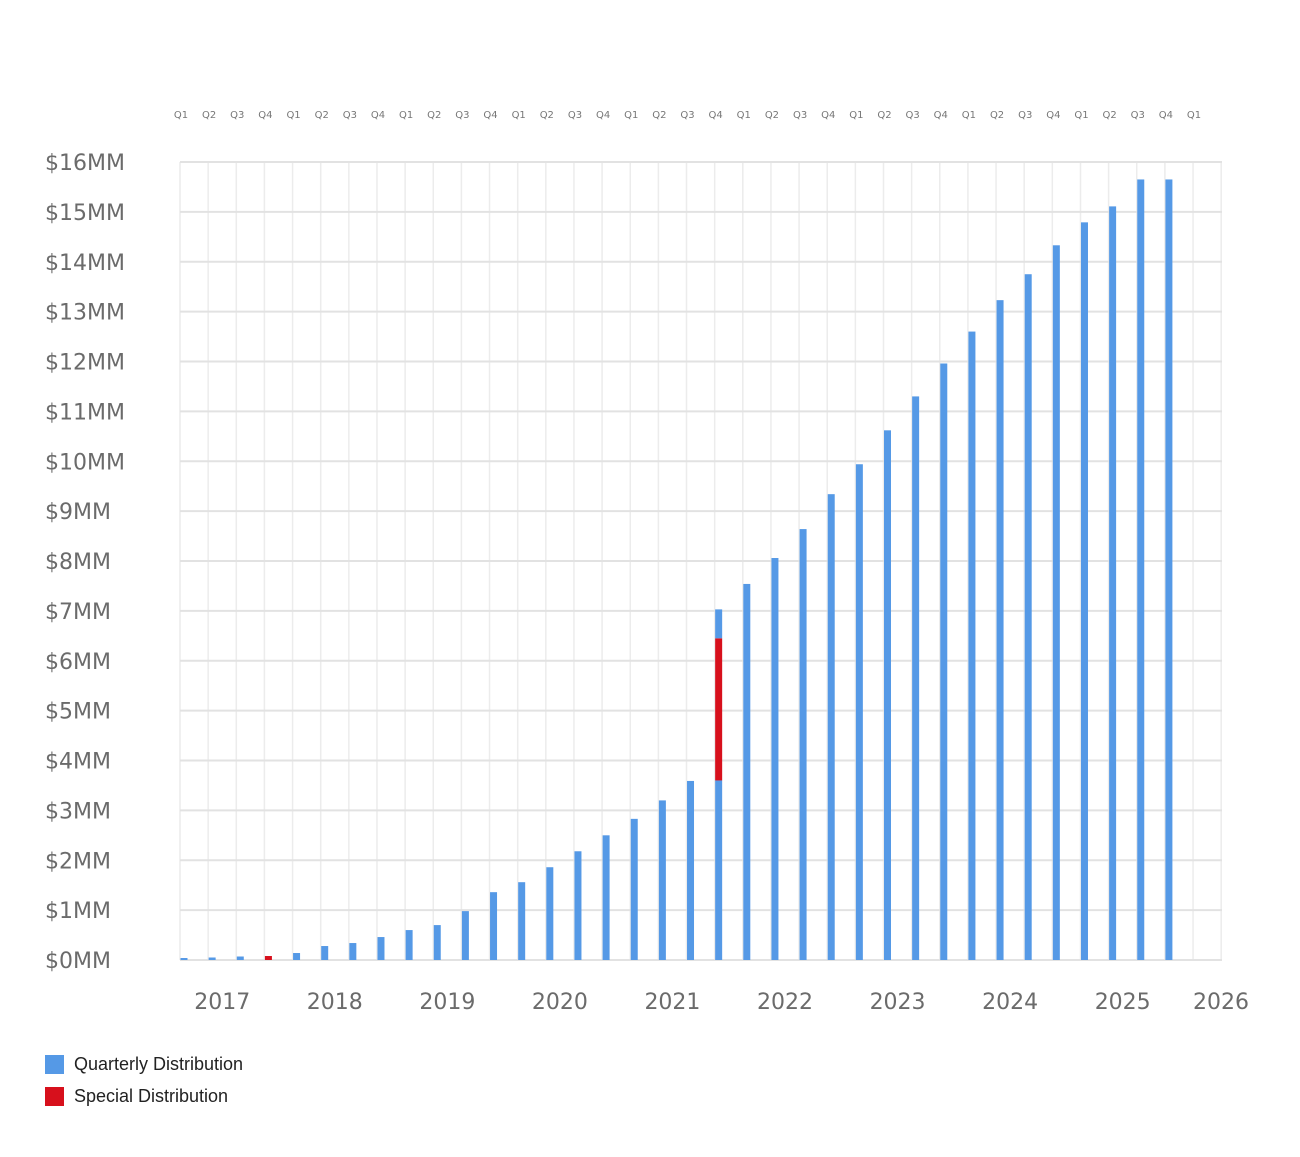 This screenshot has width=1300, height=1157. I want to click on year-label: 2022, so click(785, 1002).